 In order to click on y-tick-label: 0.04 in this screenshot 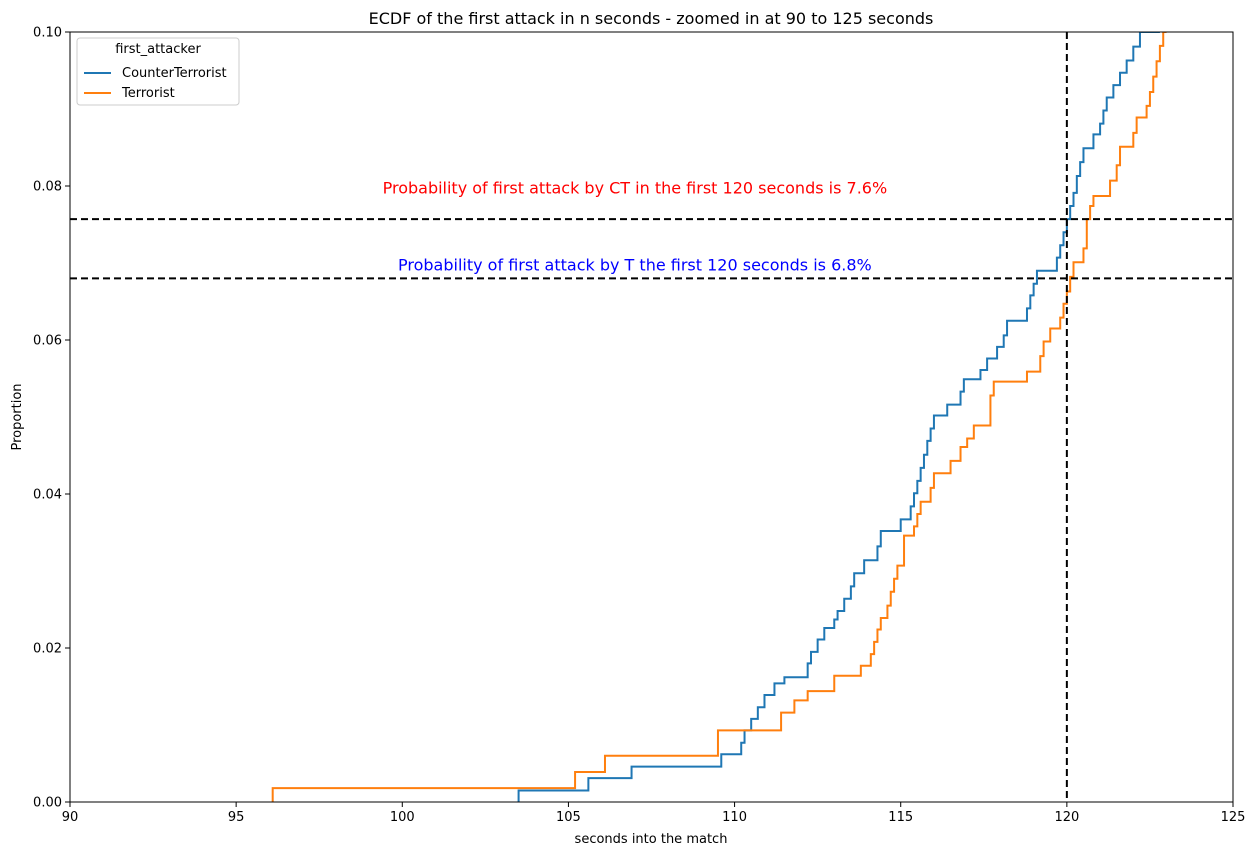, I will do `click(47, 495)`.